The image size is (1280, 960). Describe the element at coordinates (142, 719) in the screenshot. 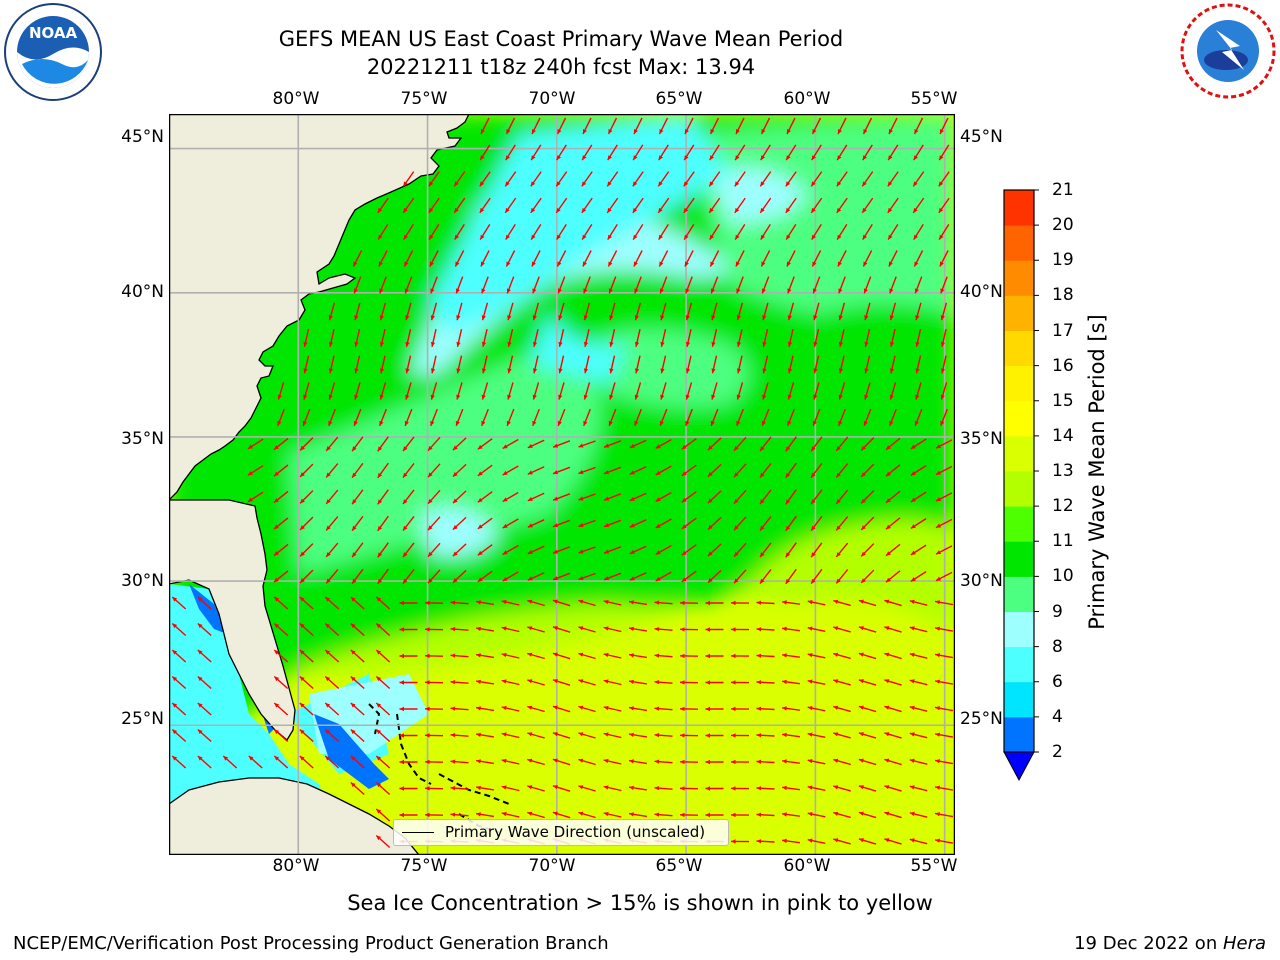

I see `lat-label-left-25n: 25°N` at that location.